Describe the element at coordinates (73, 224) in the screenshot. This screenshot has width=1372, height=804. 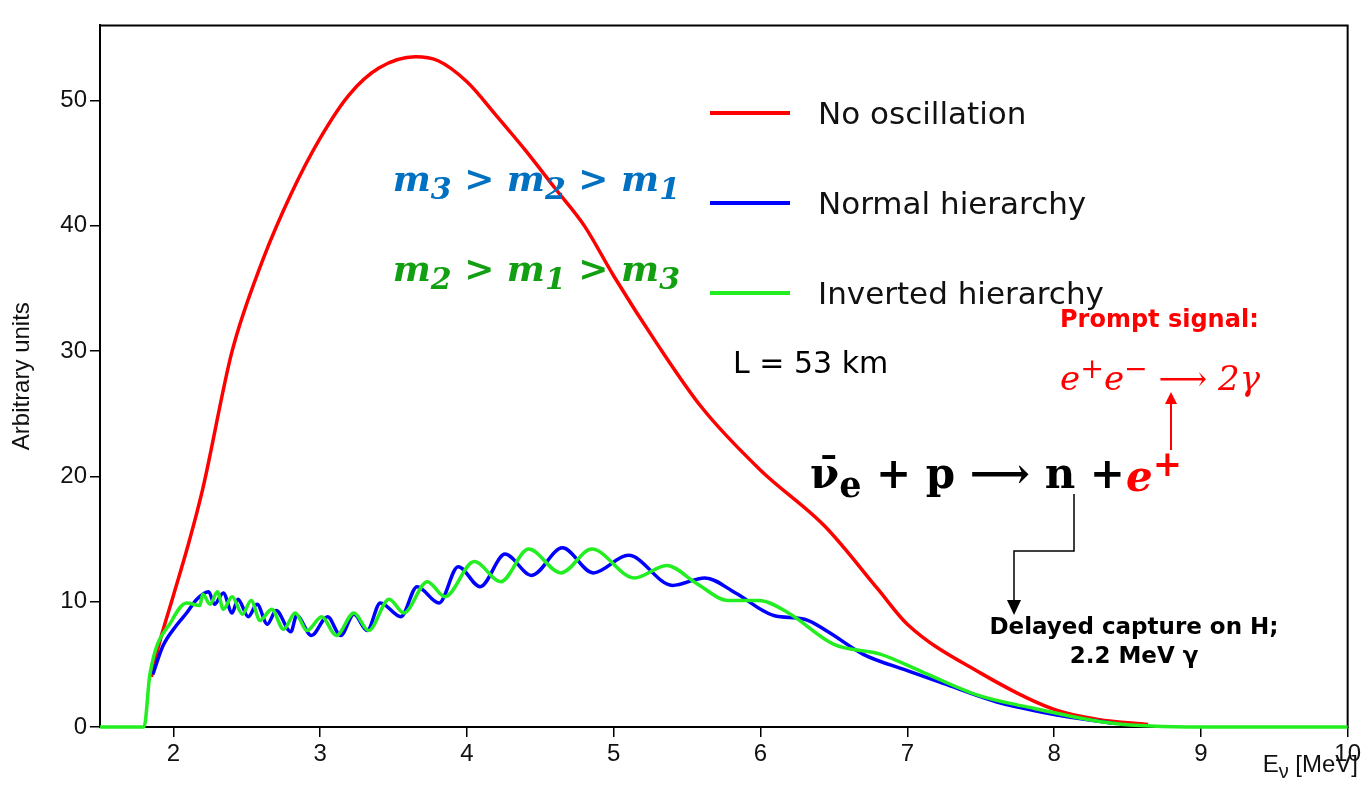
I see `y-tick-label: 40` at that location.